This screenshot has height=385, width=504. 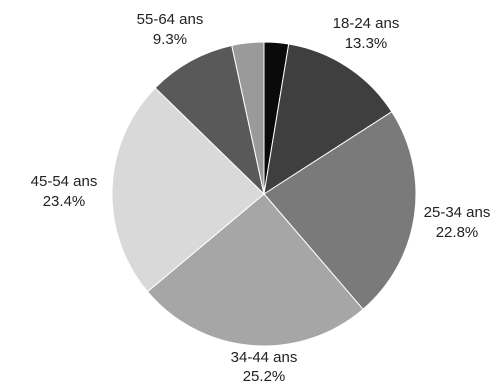 I want to click on slice-label-45-54: 45-54 ans, so click(x=64, y=181).